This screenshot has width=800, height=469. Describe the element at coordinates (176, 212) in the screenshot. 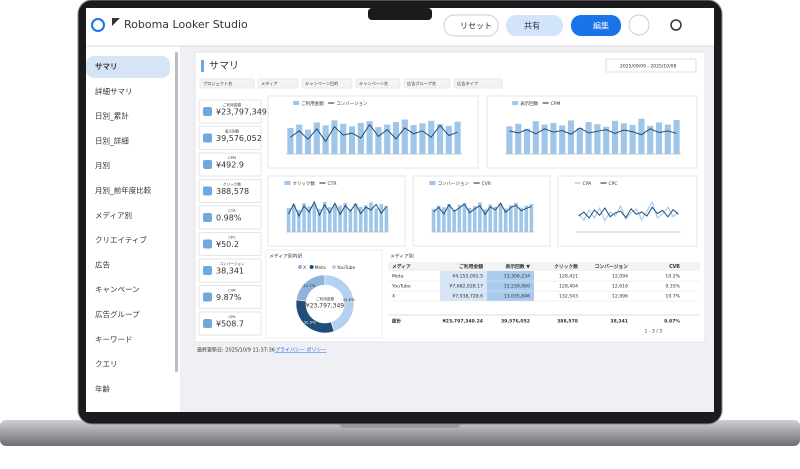

I see `sidebar-scrollbar` at that location.